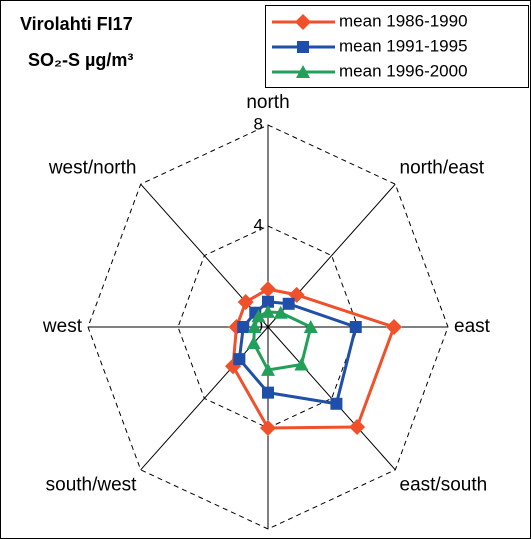 The height and width of the screenshot is (539, 531). Describe the element at coordinates (258, 325) in the screenshot. I see `tick-label: 0` at that location.